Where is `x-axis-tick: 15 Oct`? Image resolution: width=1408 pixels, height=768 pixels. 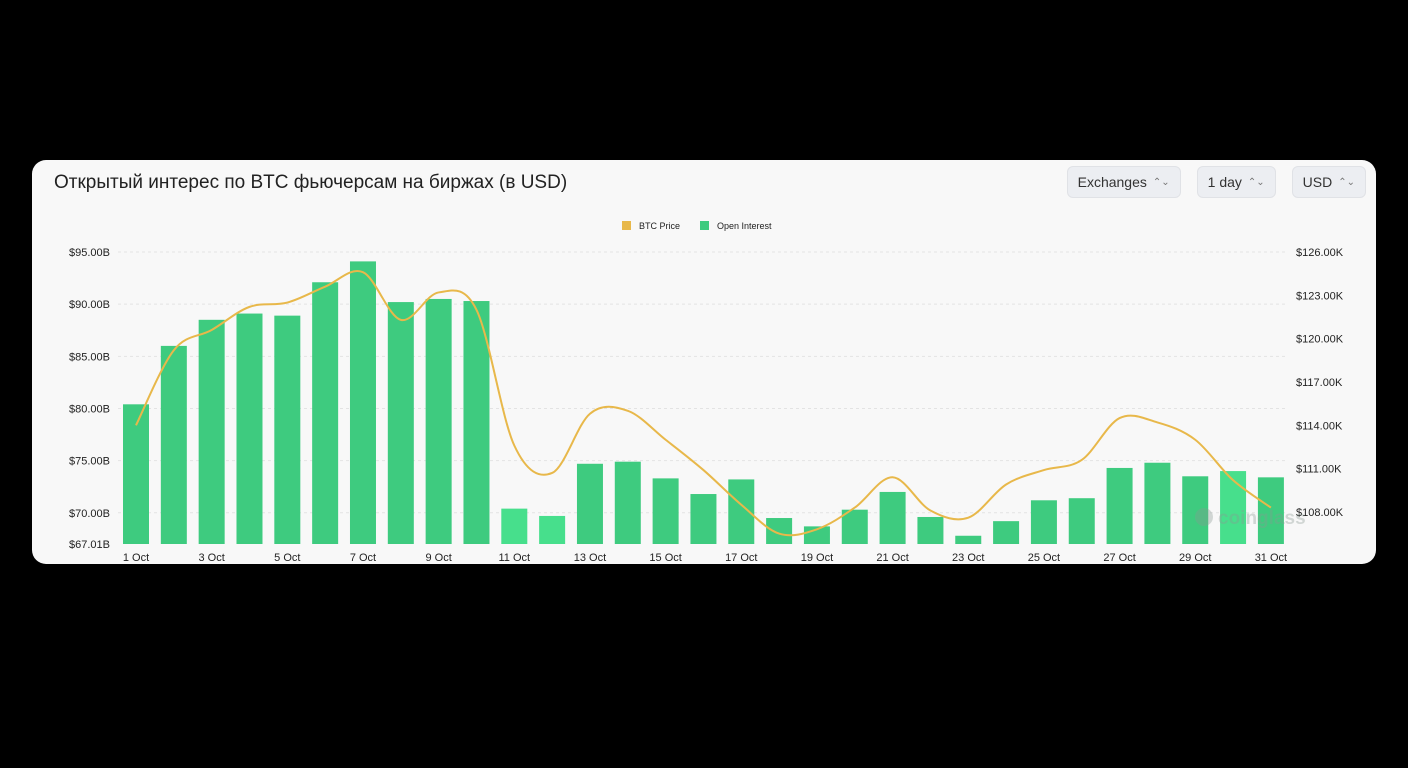
x-axis-tick: 15 Oct is located at coordinates (665, 558).